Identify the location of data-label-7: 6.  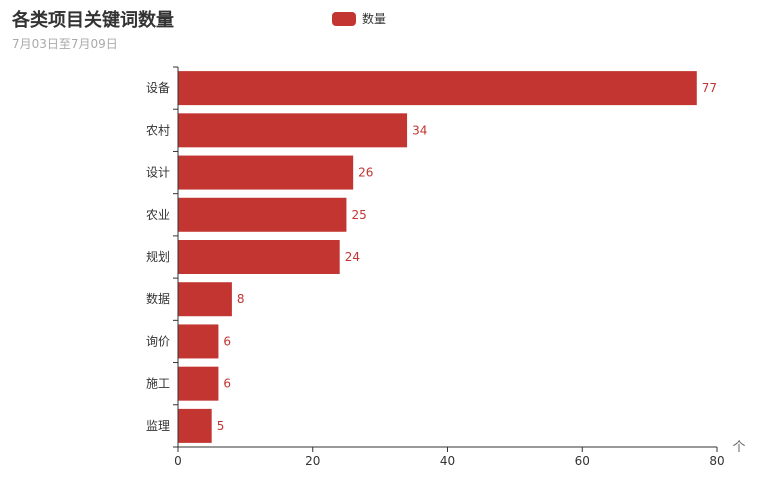
(227, 384).